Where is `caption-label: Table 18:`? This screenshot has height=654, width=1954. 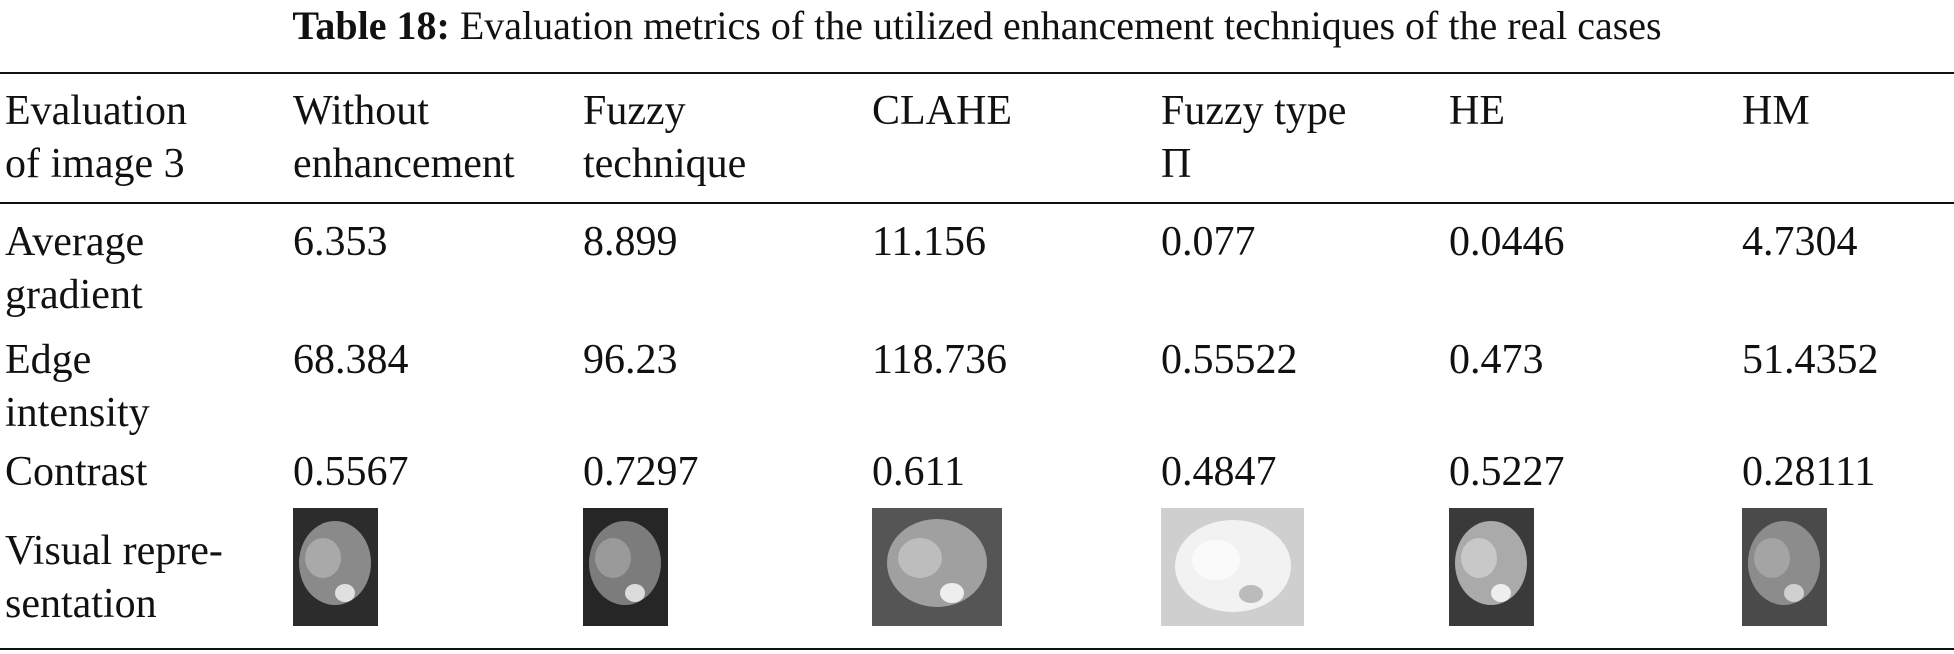
caption-label: Table 18: is located at coordinates (371, 25).